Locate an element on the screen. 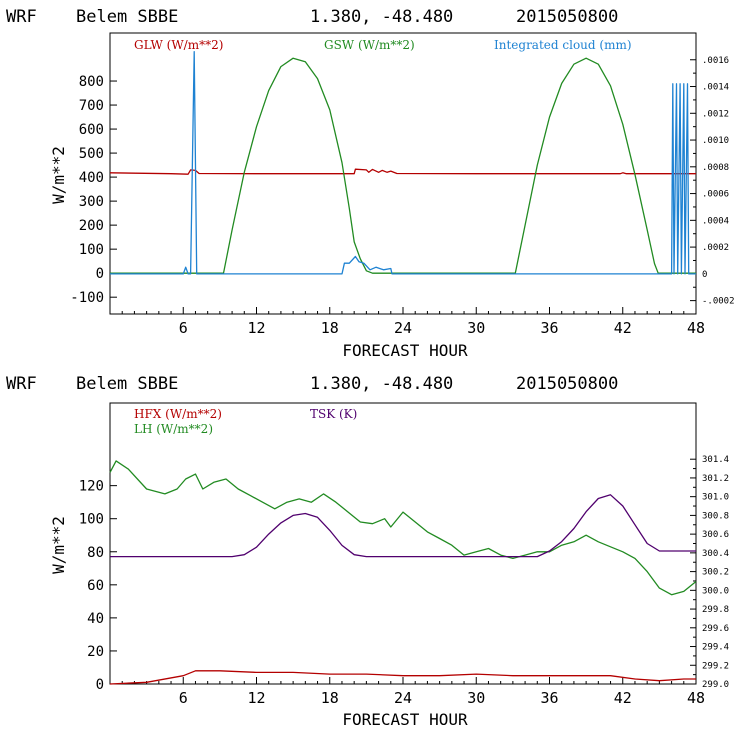 Image resolution: width=740 pixels, height=740 pixels. legend-gsw: GSW (W/m**2) is located at coordinates (369, 45).